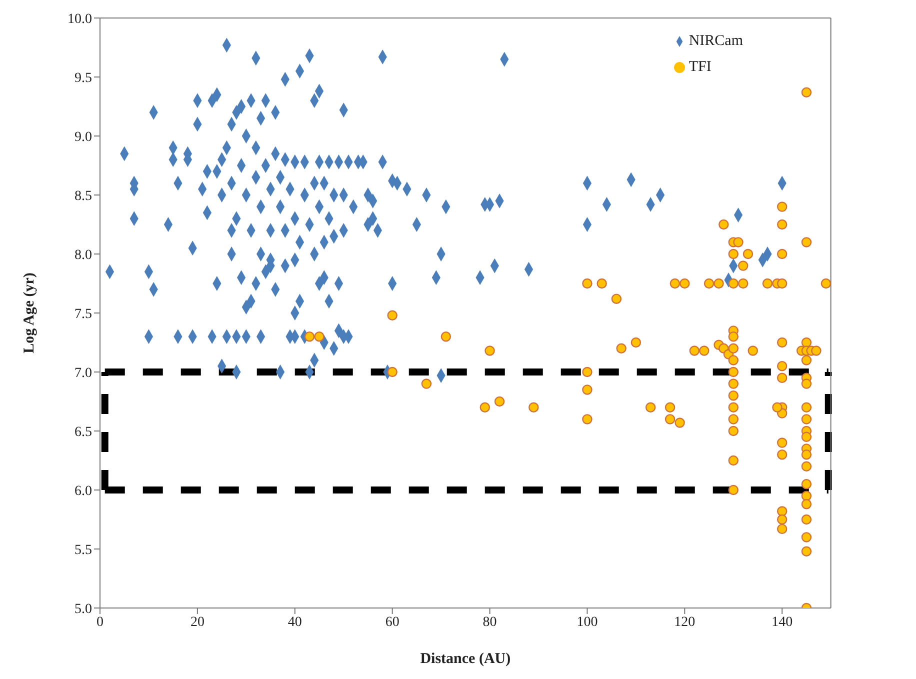  Describe the element at coordinates (83, 314) in the screenshot. I see `y-tick-label: 7.5` at that location.